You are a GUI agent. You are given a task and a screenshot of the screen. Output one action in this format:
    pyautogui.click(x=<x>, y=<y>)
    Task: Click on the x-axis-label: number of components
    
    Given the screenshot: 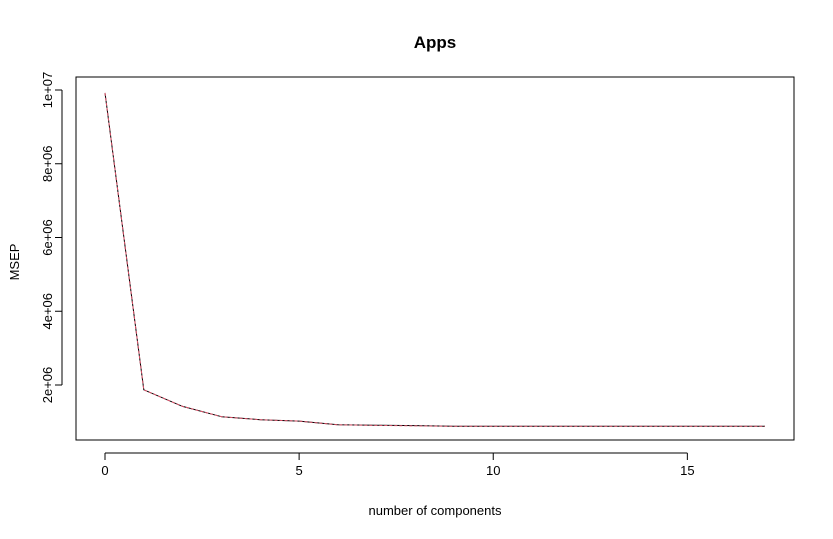 What is the action you would take?
    pyautogui.click(x=435, y=510)
    